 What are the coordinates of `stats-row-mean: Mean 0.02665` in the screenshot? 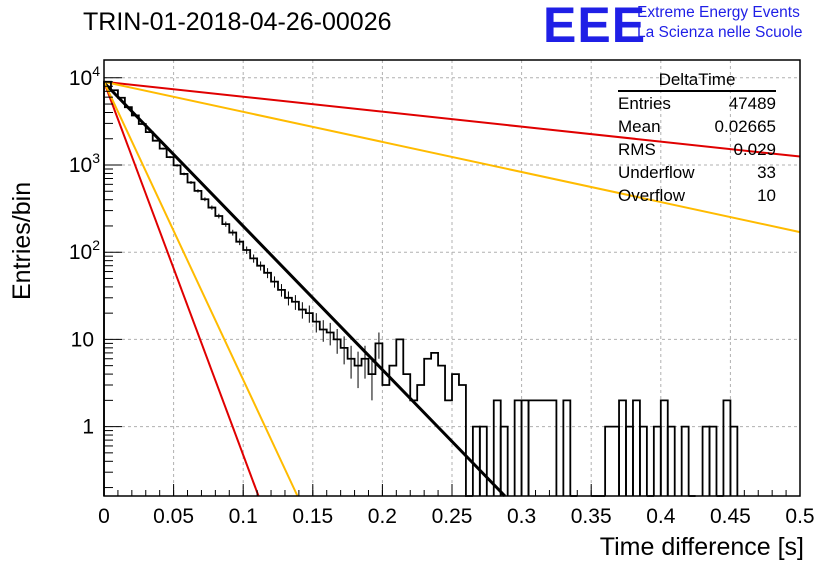 It's located at (695, 126).